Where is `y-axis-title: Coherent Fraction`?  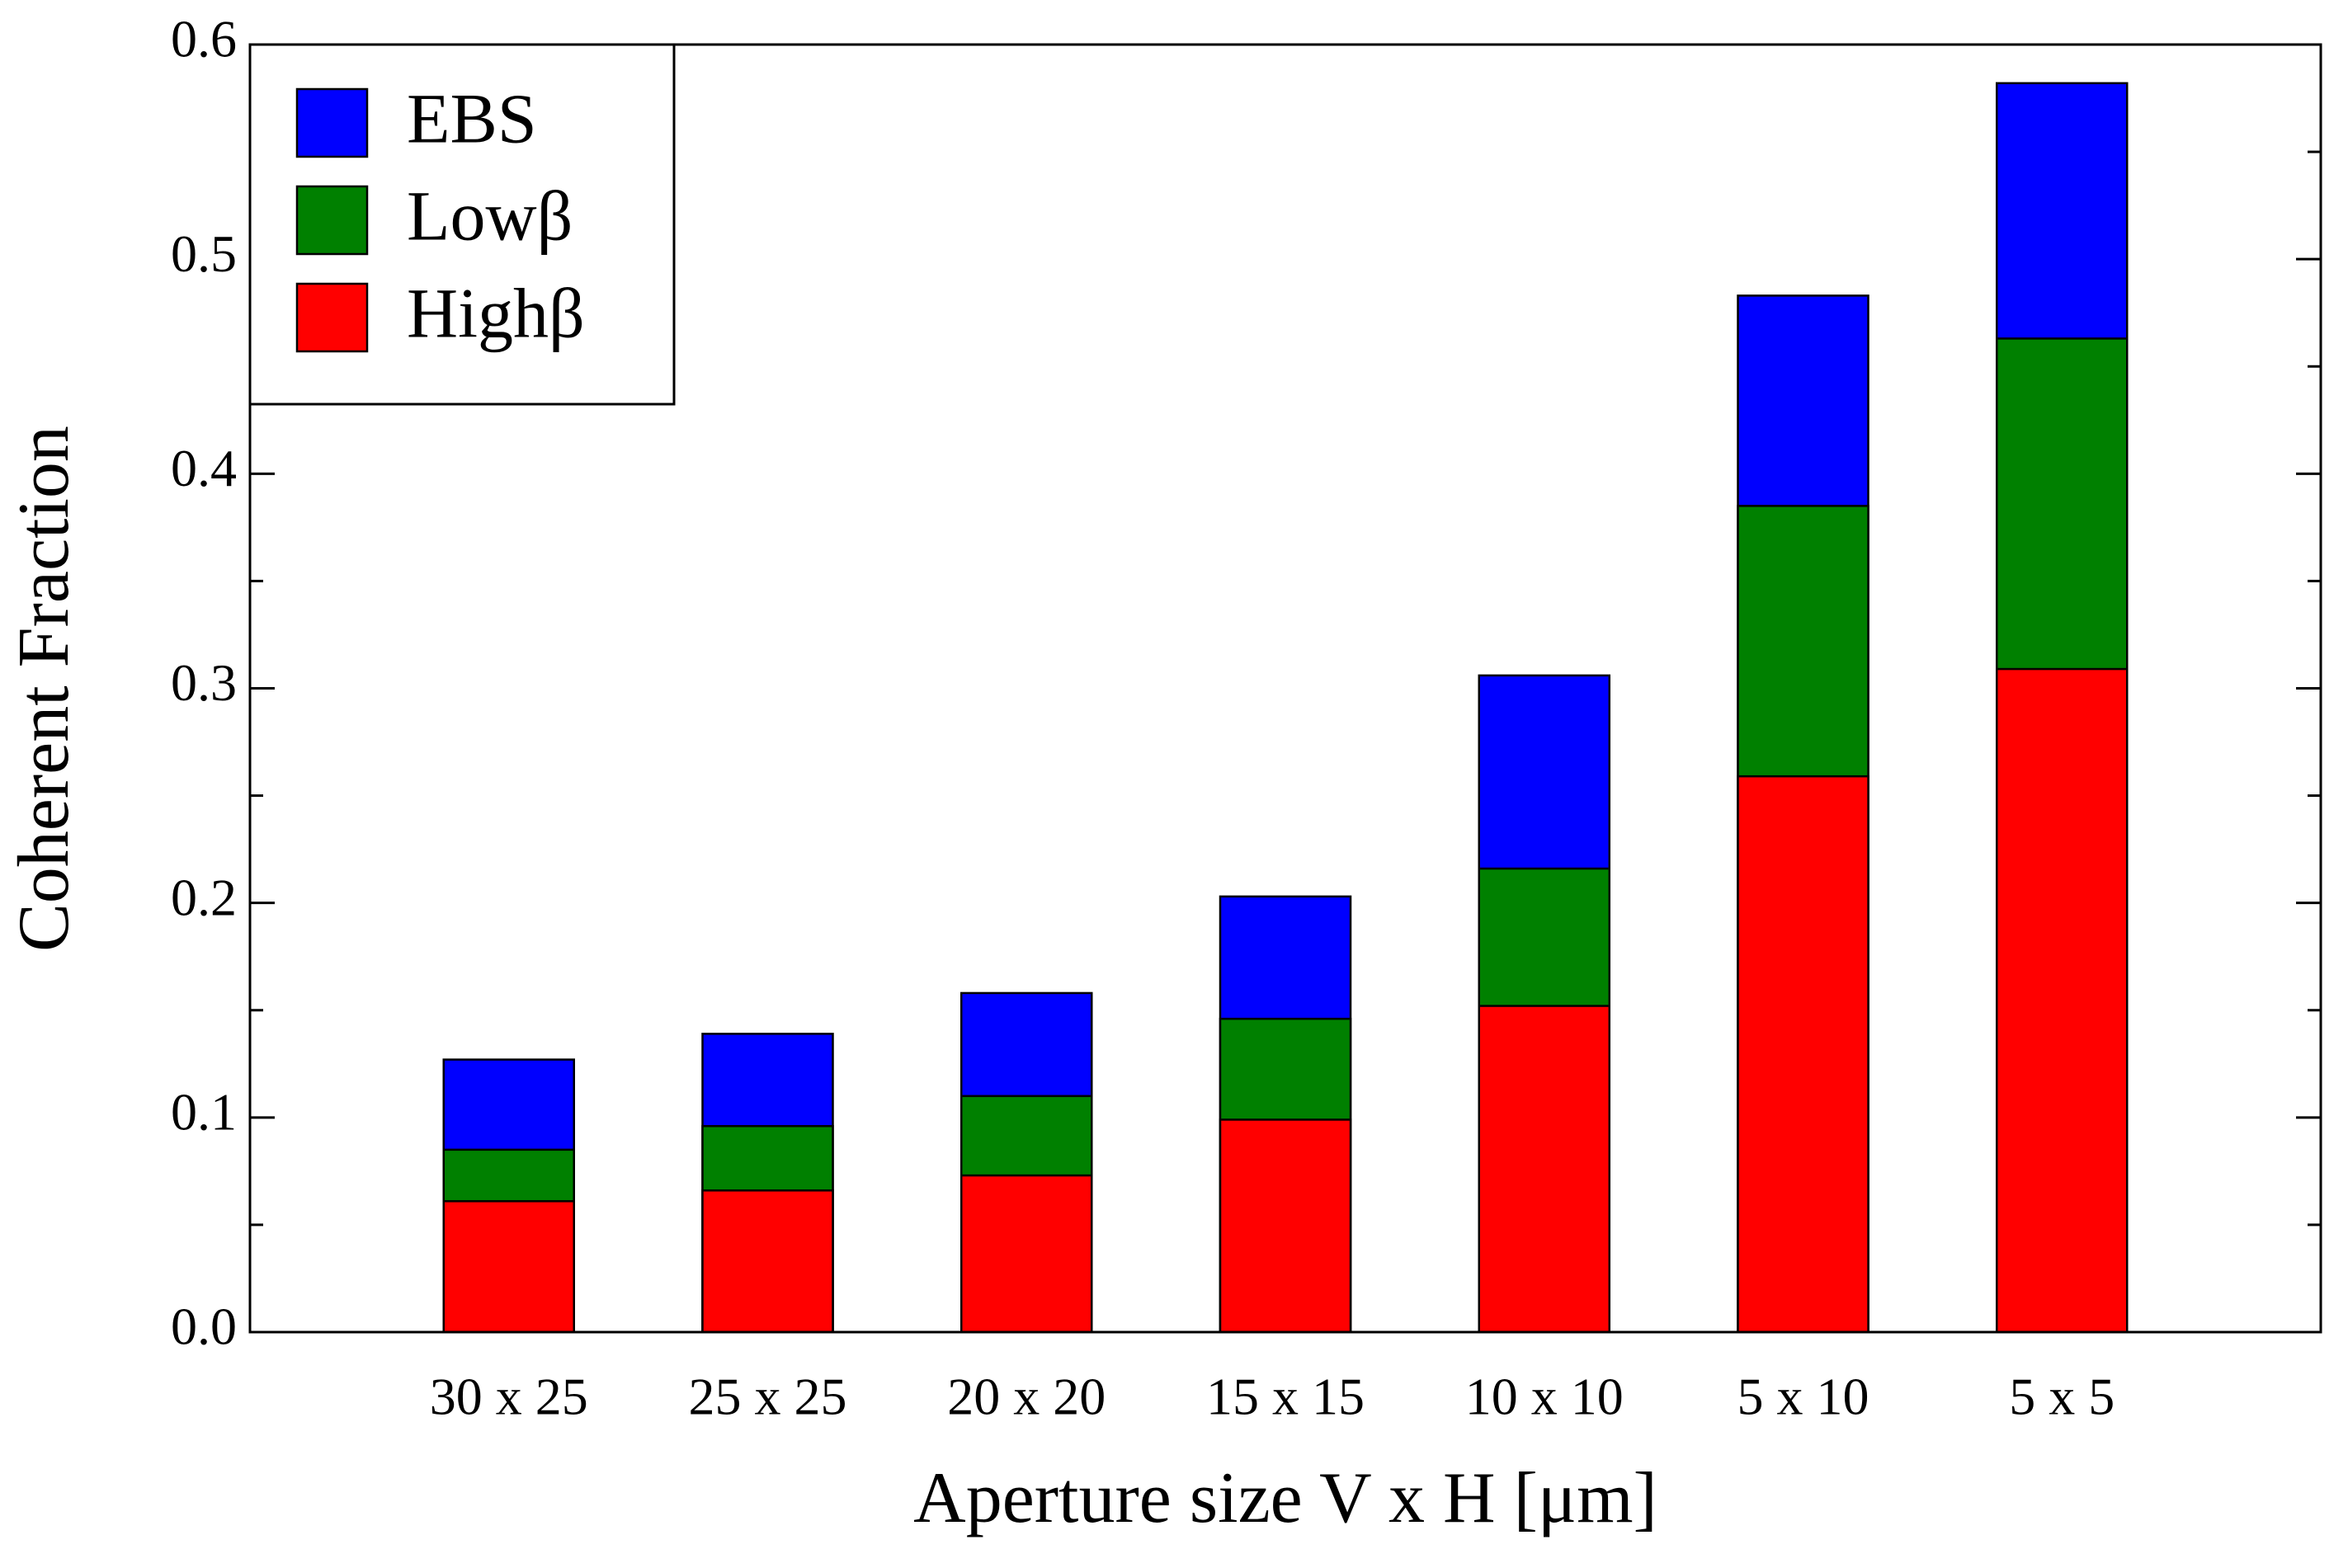
y-axis-title: Coherent Fraction is located at coordinates (44, 689).